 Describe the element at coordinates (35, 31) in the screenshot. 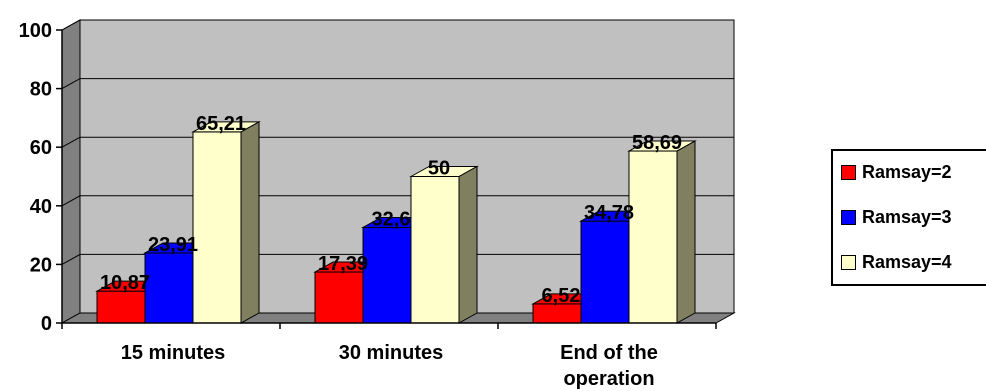

I see `y-tick-label: 100` at that location.